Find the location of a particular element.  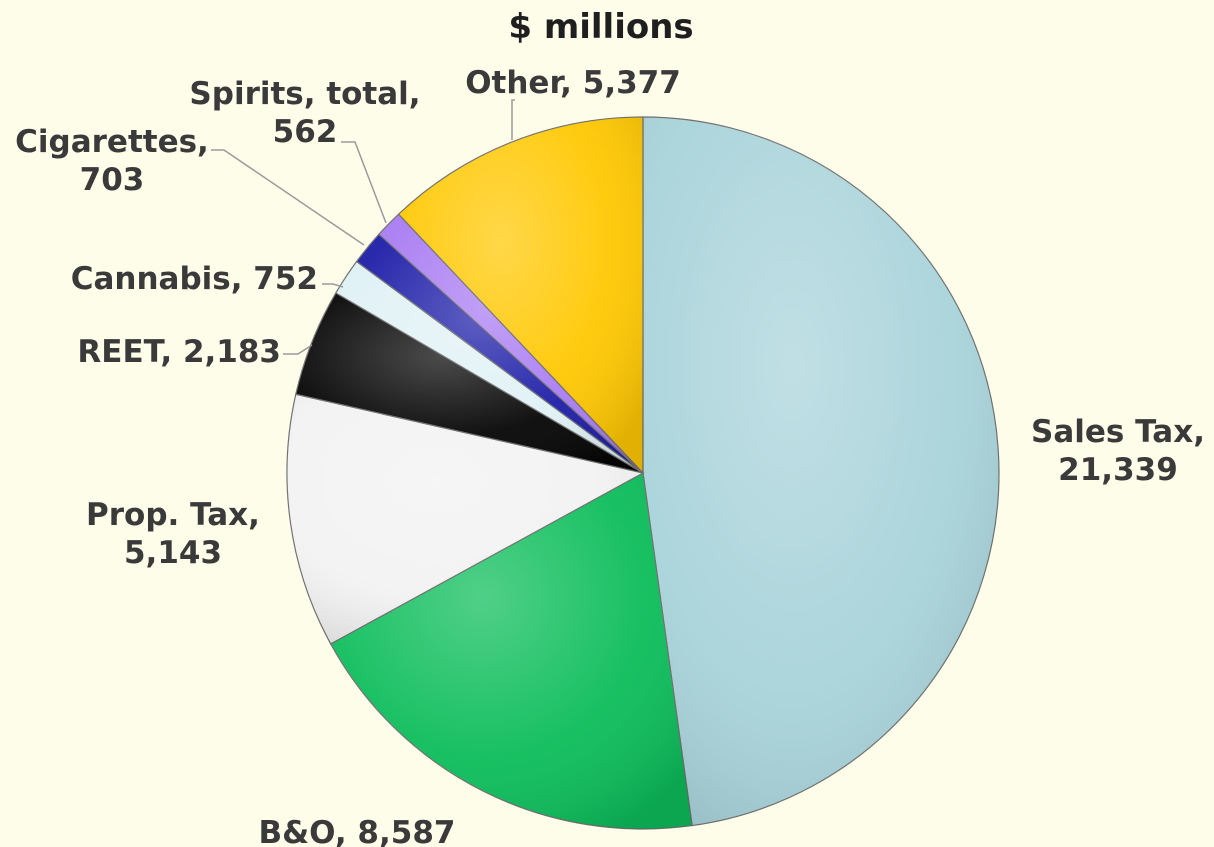

slice-label-cigarettes: Cigarettes, 703 is located at coordinates (112, 161).